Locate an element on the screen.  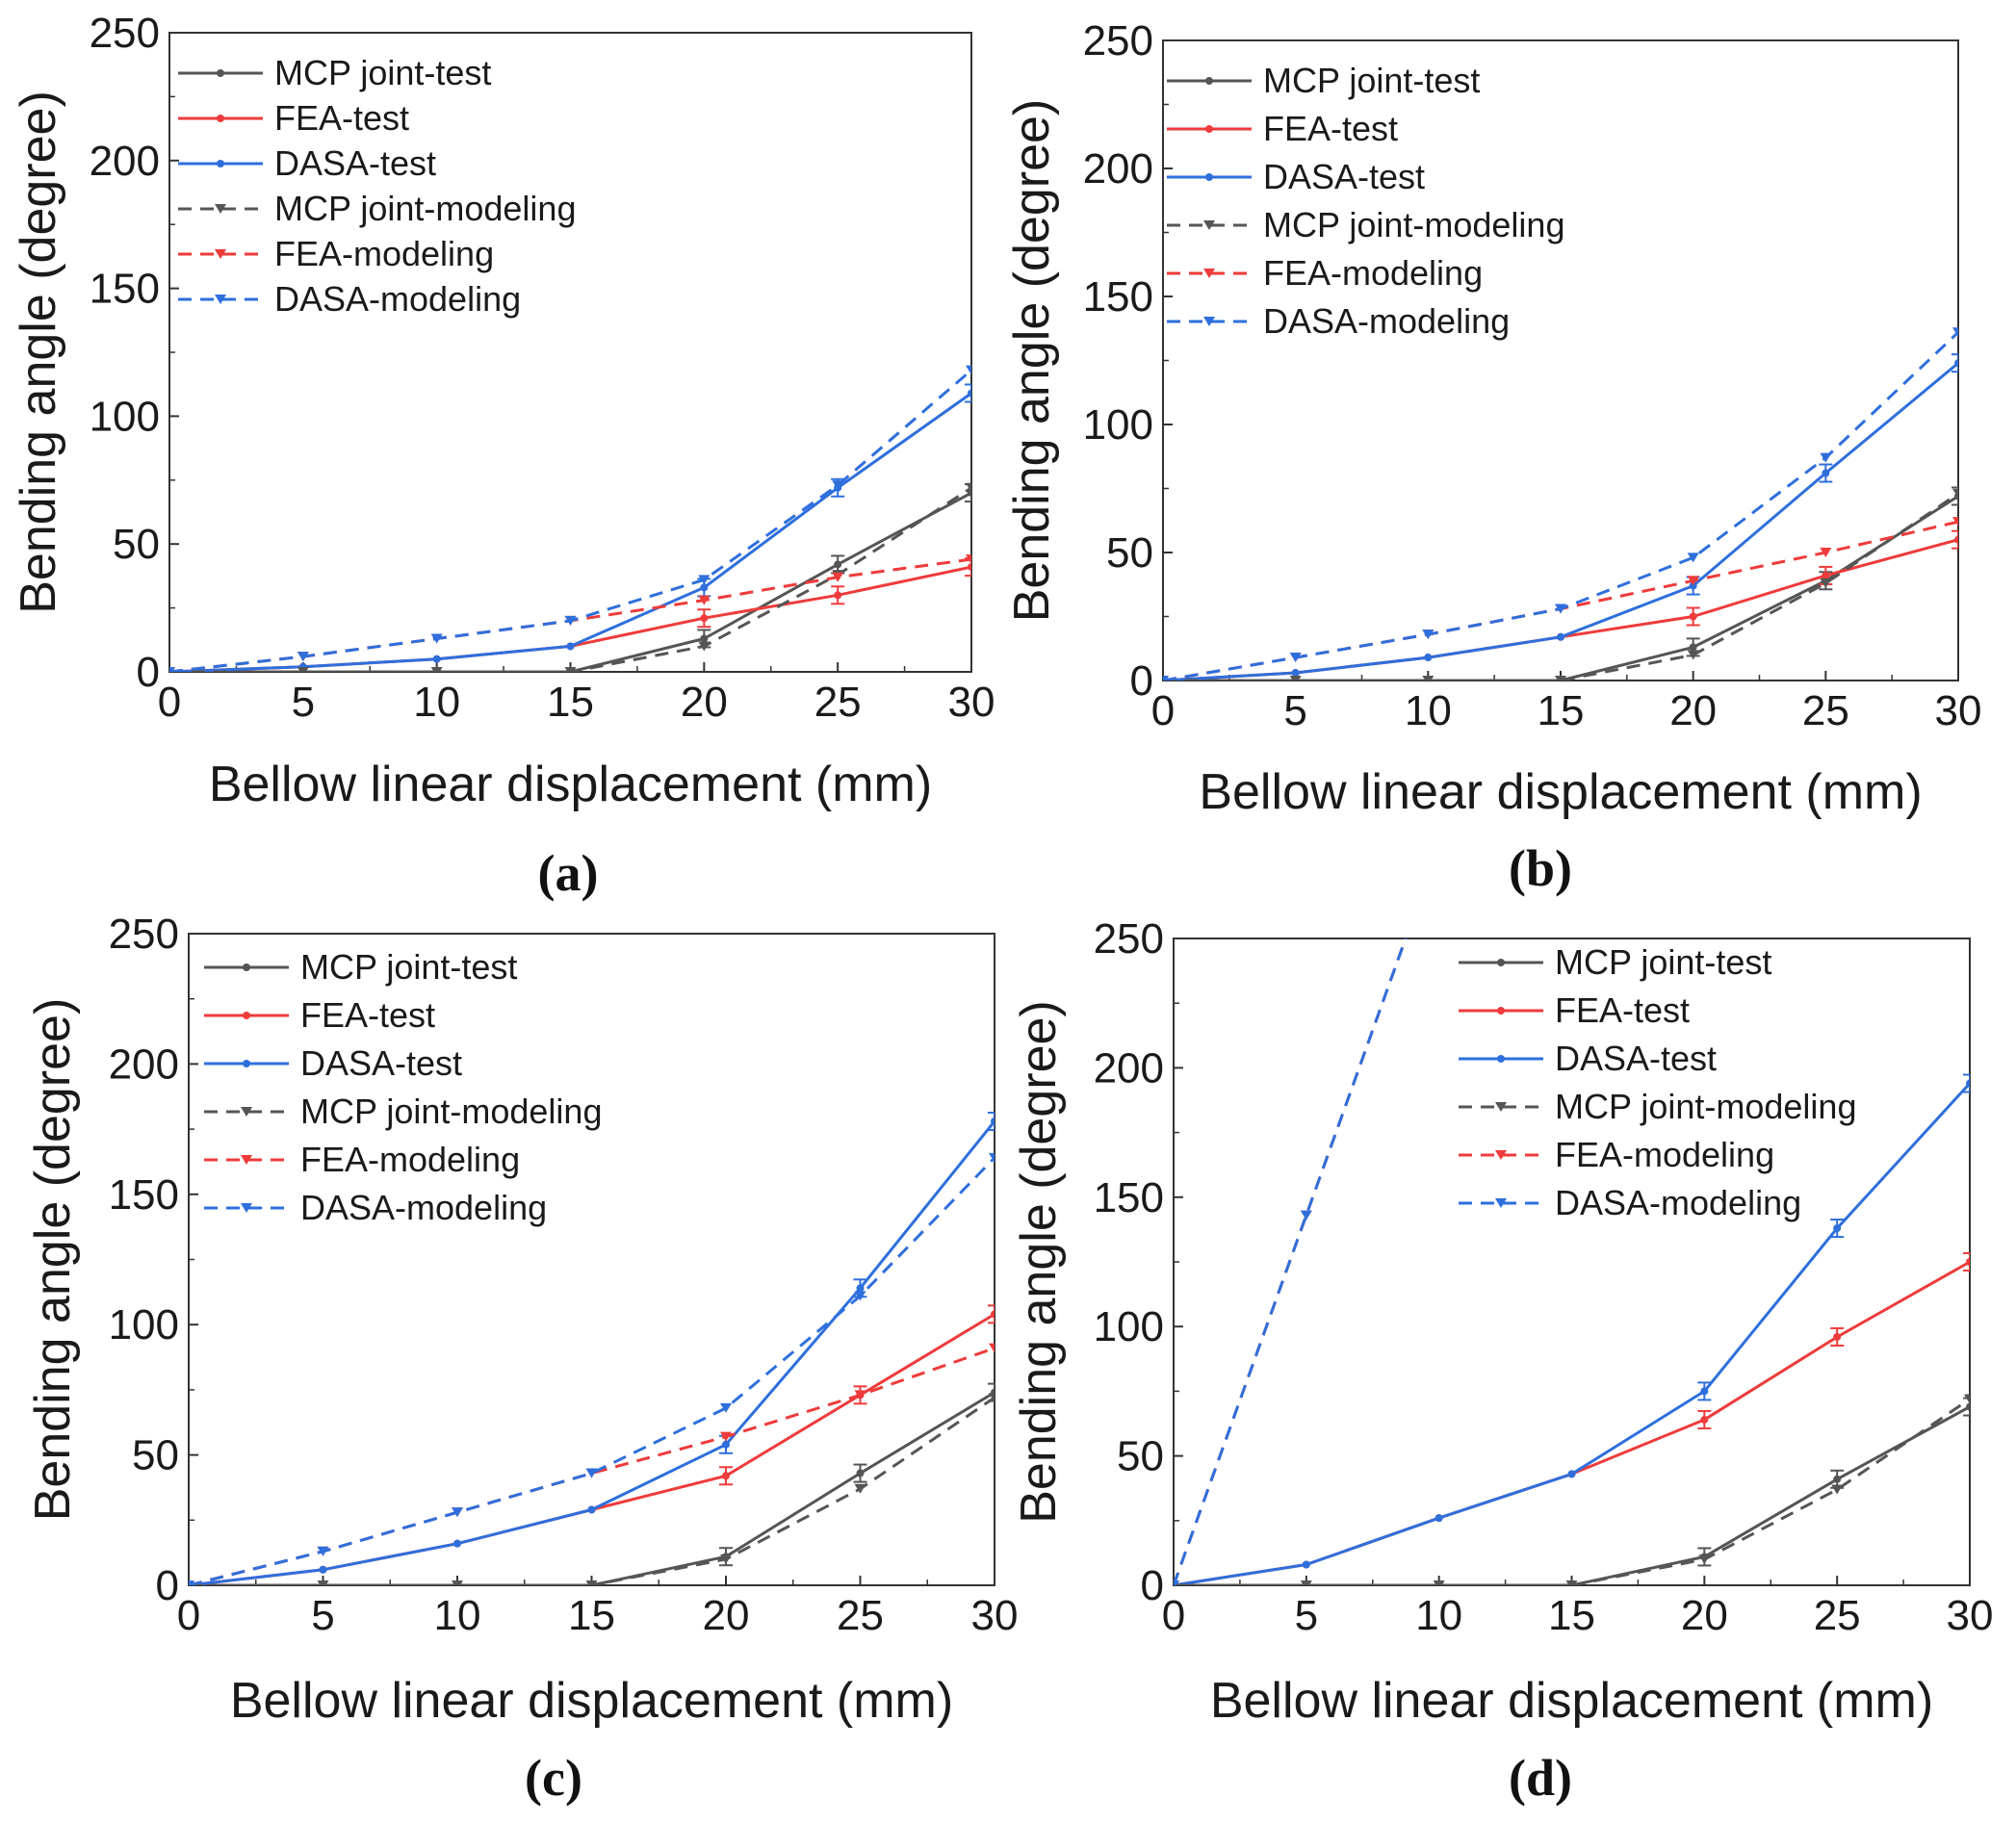
legend-label: DASA-modeling is located at coordinates (423, 1207).